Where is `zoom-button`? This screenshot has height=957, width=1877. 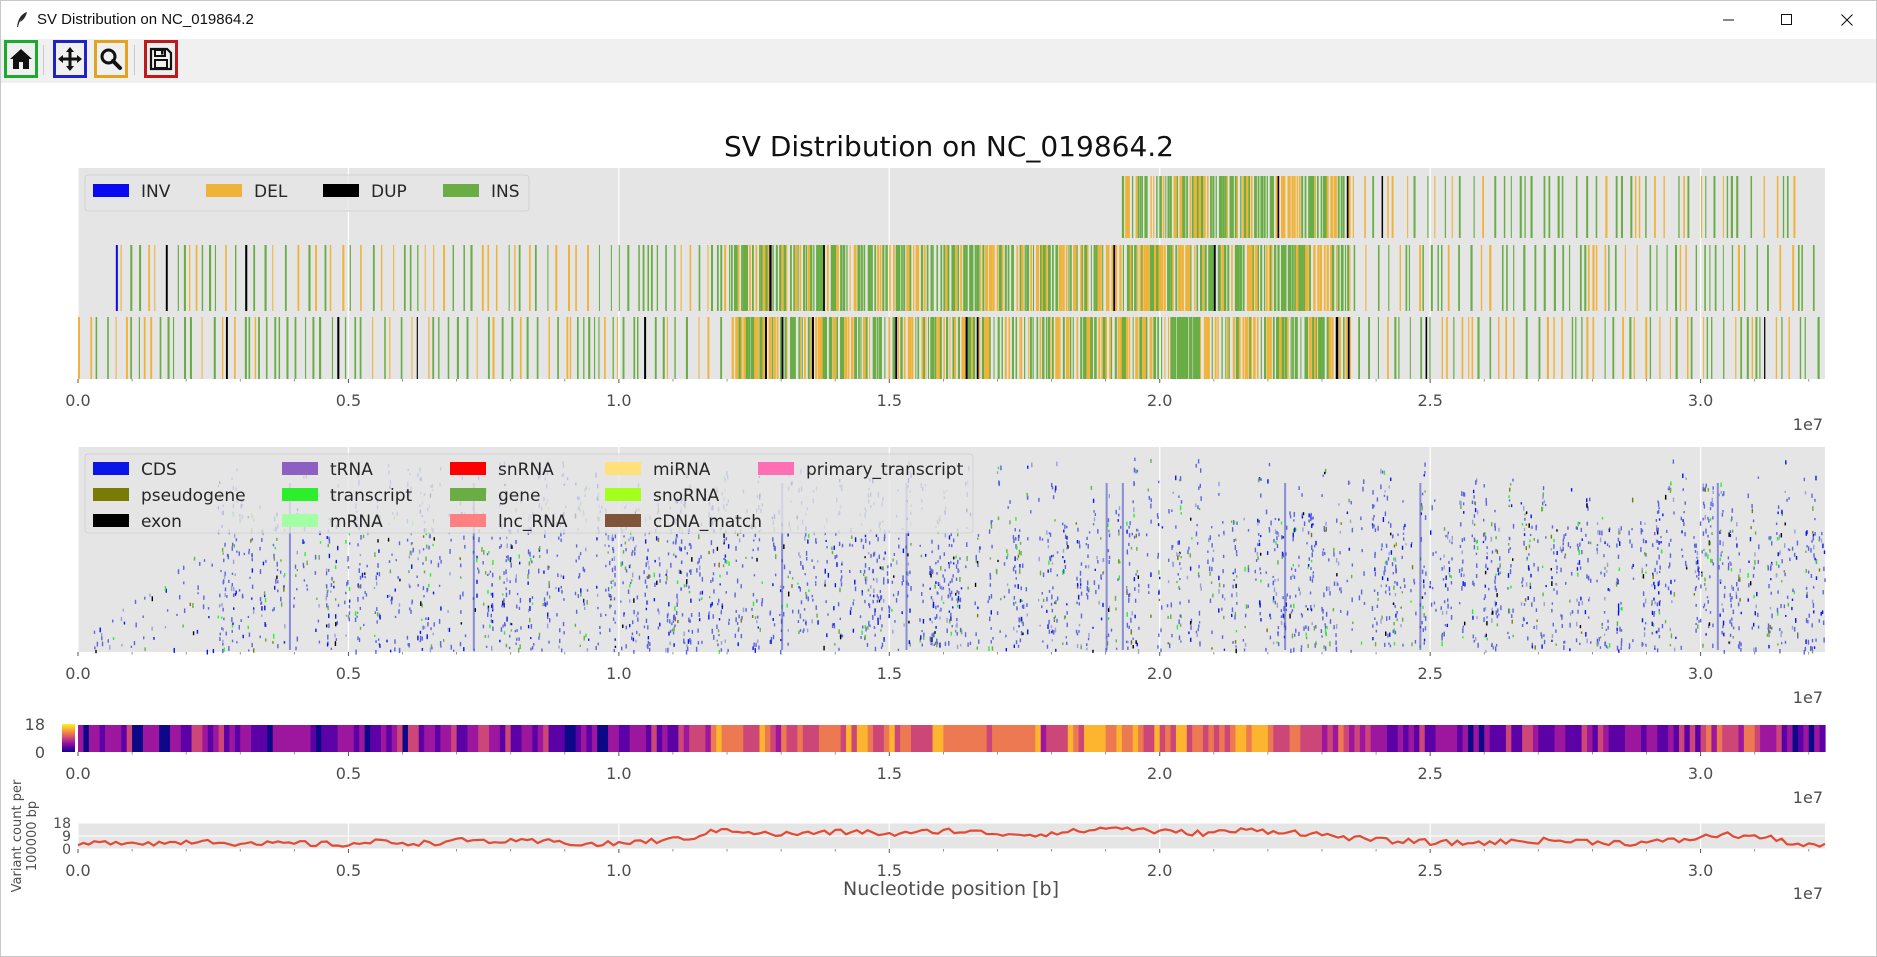
zoom-button is located at coordinates (111, 59).